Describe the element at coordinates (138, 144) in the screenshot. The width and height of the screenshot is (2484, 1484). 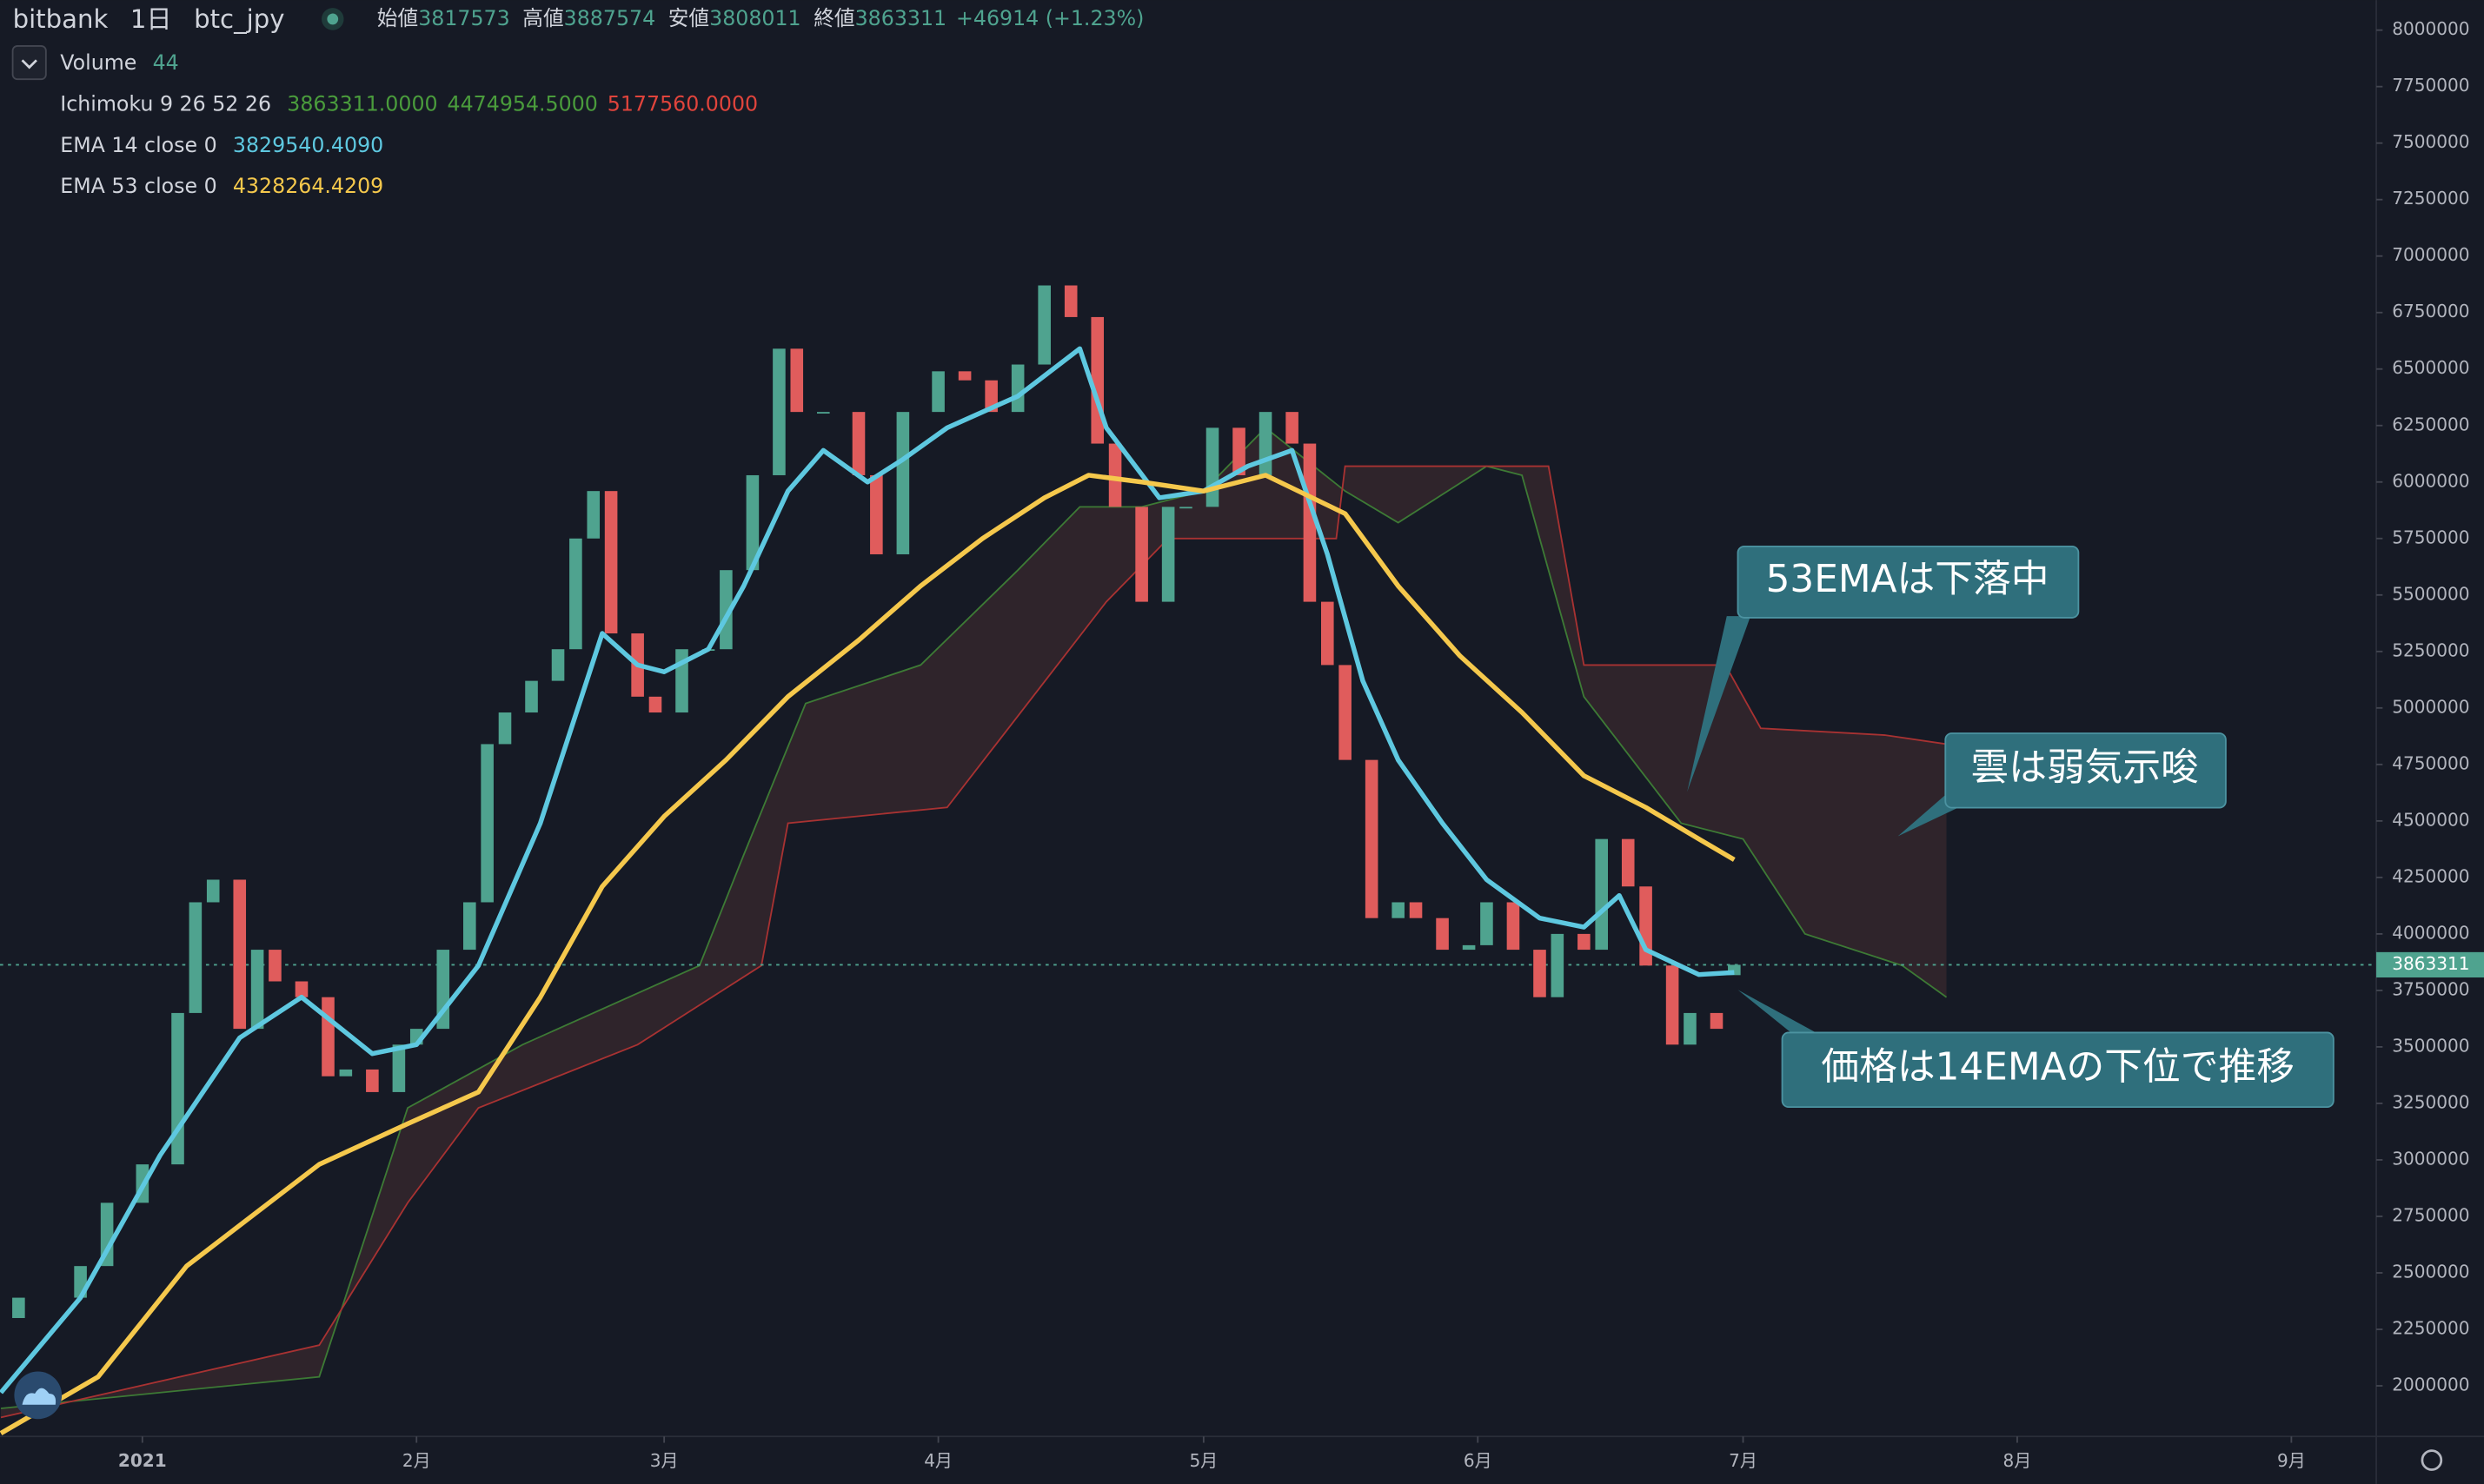
I see `ema14-name: EMA 14 close 0` at that location.